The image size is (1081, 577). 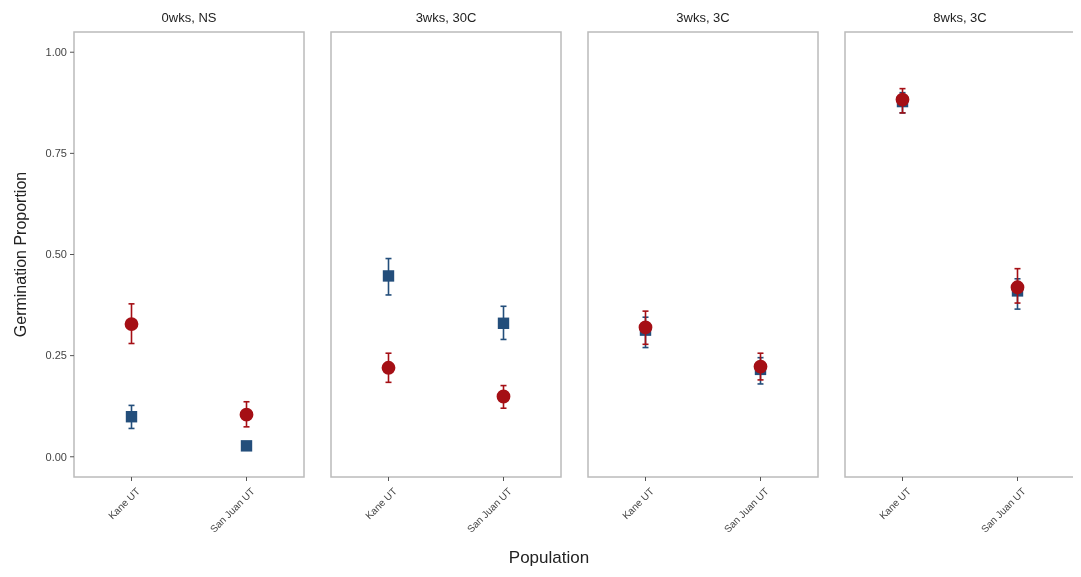 What do you see at coordinates (960, 17) in the screenshot?
I see `chart-title: 8wks, 3C` at bounding box center [960, 17].